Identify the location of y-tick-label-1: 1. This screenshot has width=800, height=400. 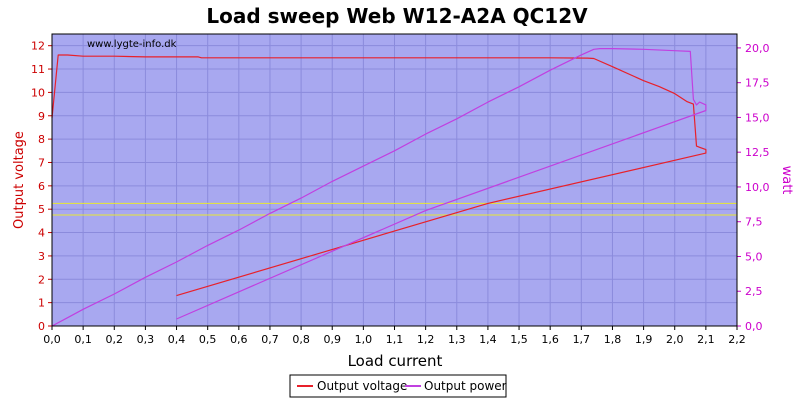
(41, 303).